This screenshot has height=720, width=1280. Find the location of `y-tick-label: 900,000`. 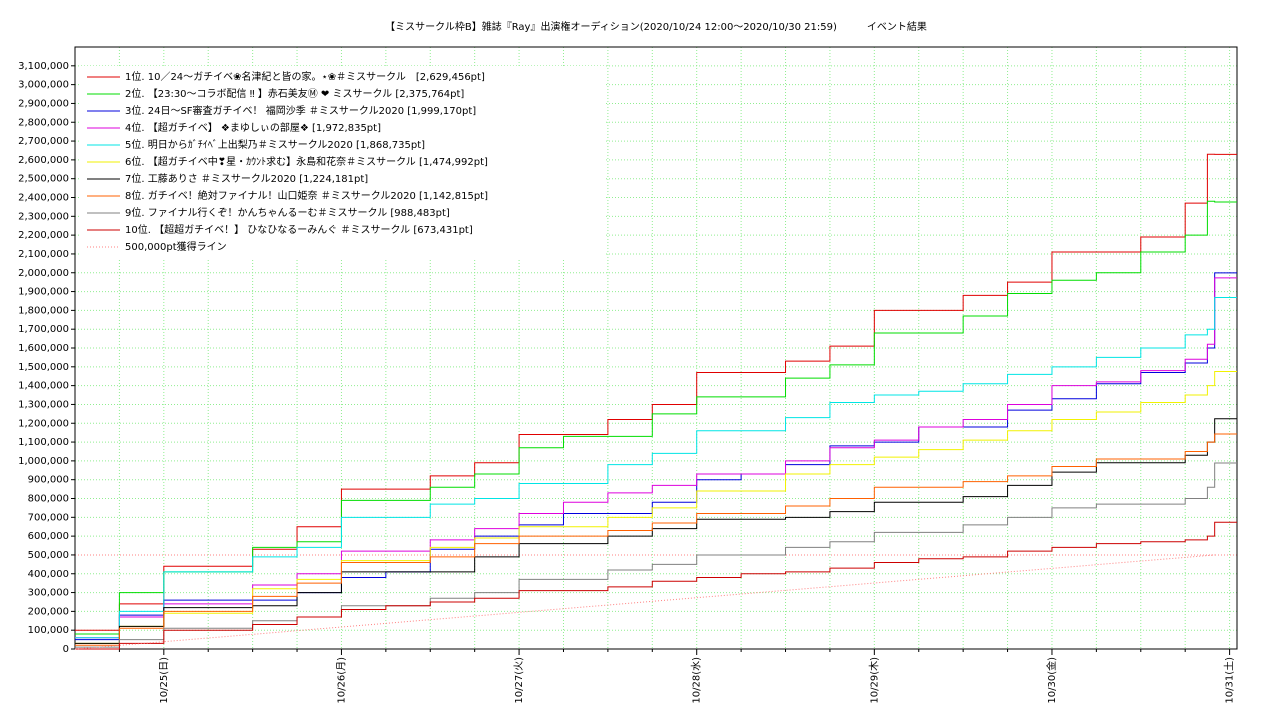

y-tick-label: 900,000 is located at coordinates (48, 480).